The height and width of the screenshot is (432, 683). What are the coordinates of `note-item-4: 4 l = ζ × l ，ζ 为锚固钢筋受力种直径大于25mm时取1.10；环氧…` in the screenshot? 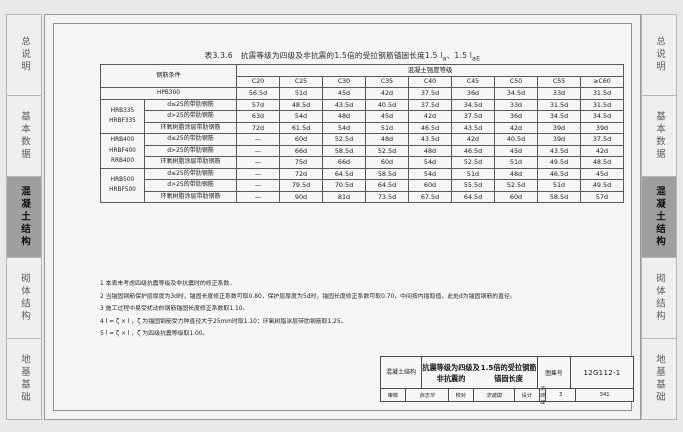 It's located at (223, 321).